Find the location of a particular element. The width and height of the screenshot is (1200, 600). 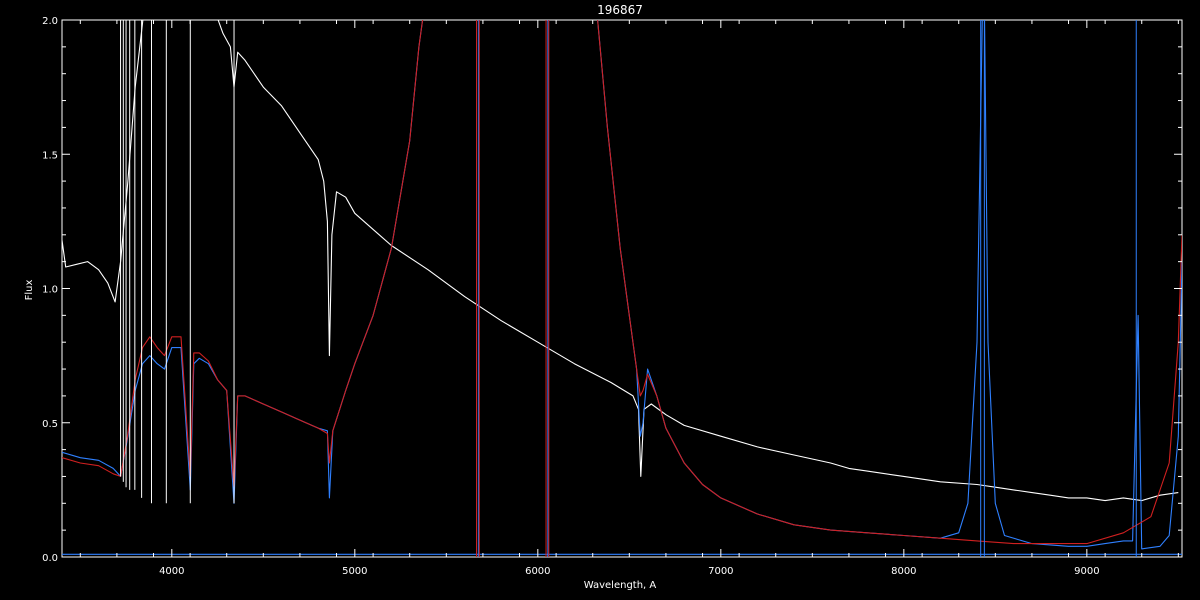

x-tick-label-1: 5000 is located at coordinates (354, 571).